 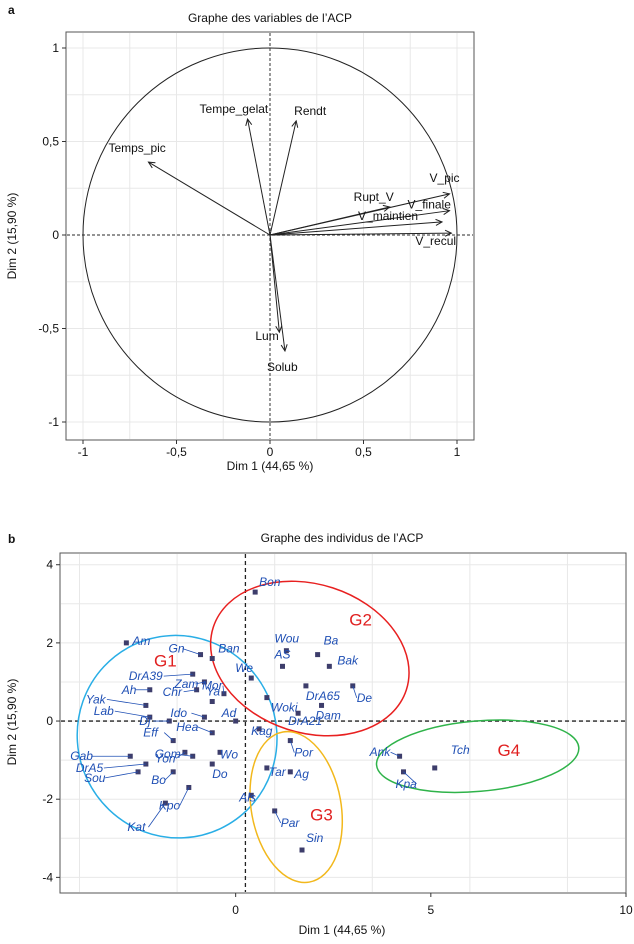 What do you see at coordinates (309, 658) in the screenshot?
I see `group-g2: G2` at bounding box center [309, 658].